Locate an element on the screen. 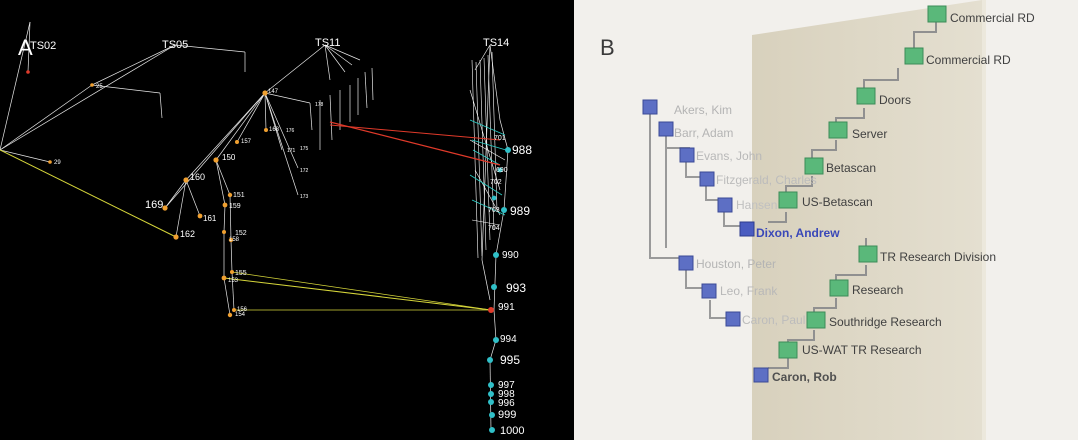 Image resolution: width=1078 pixels, height=440 pixels. ts-header-4: TS14 is located at coordinates (496, 43).